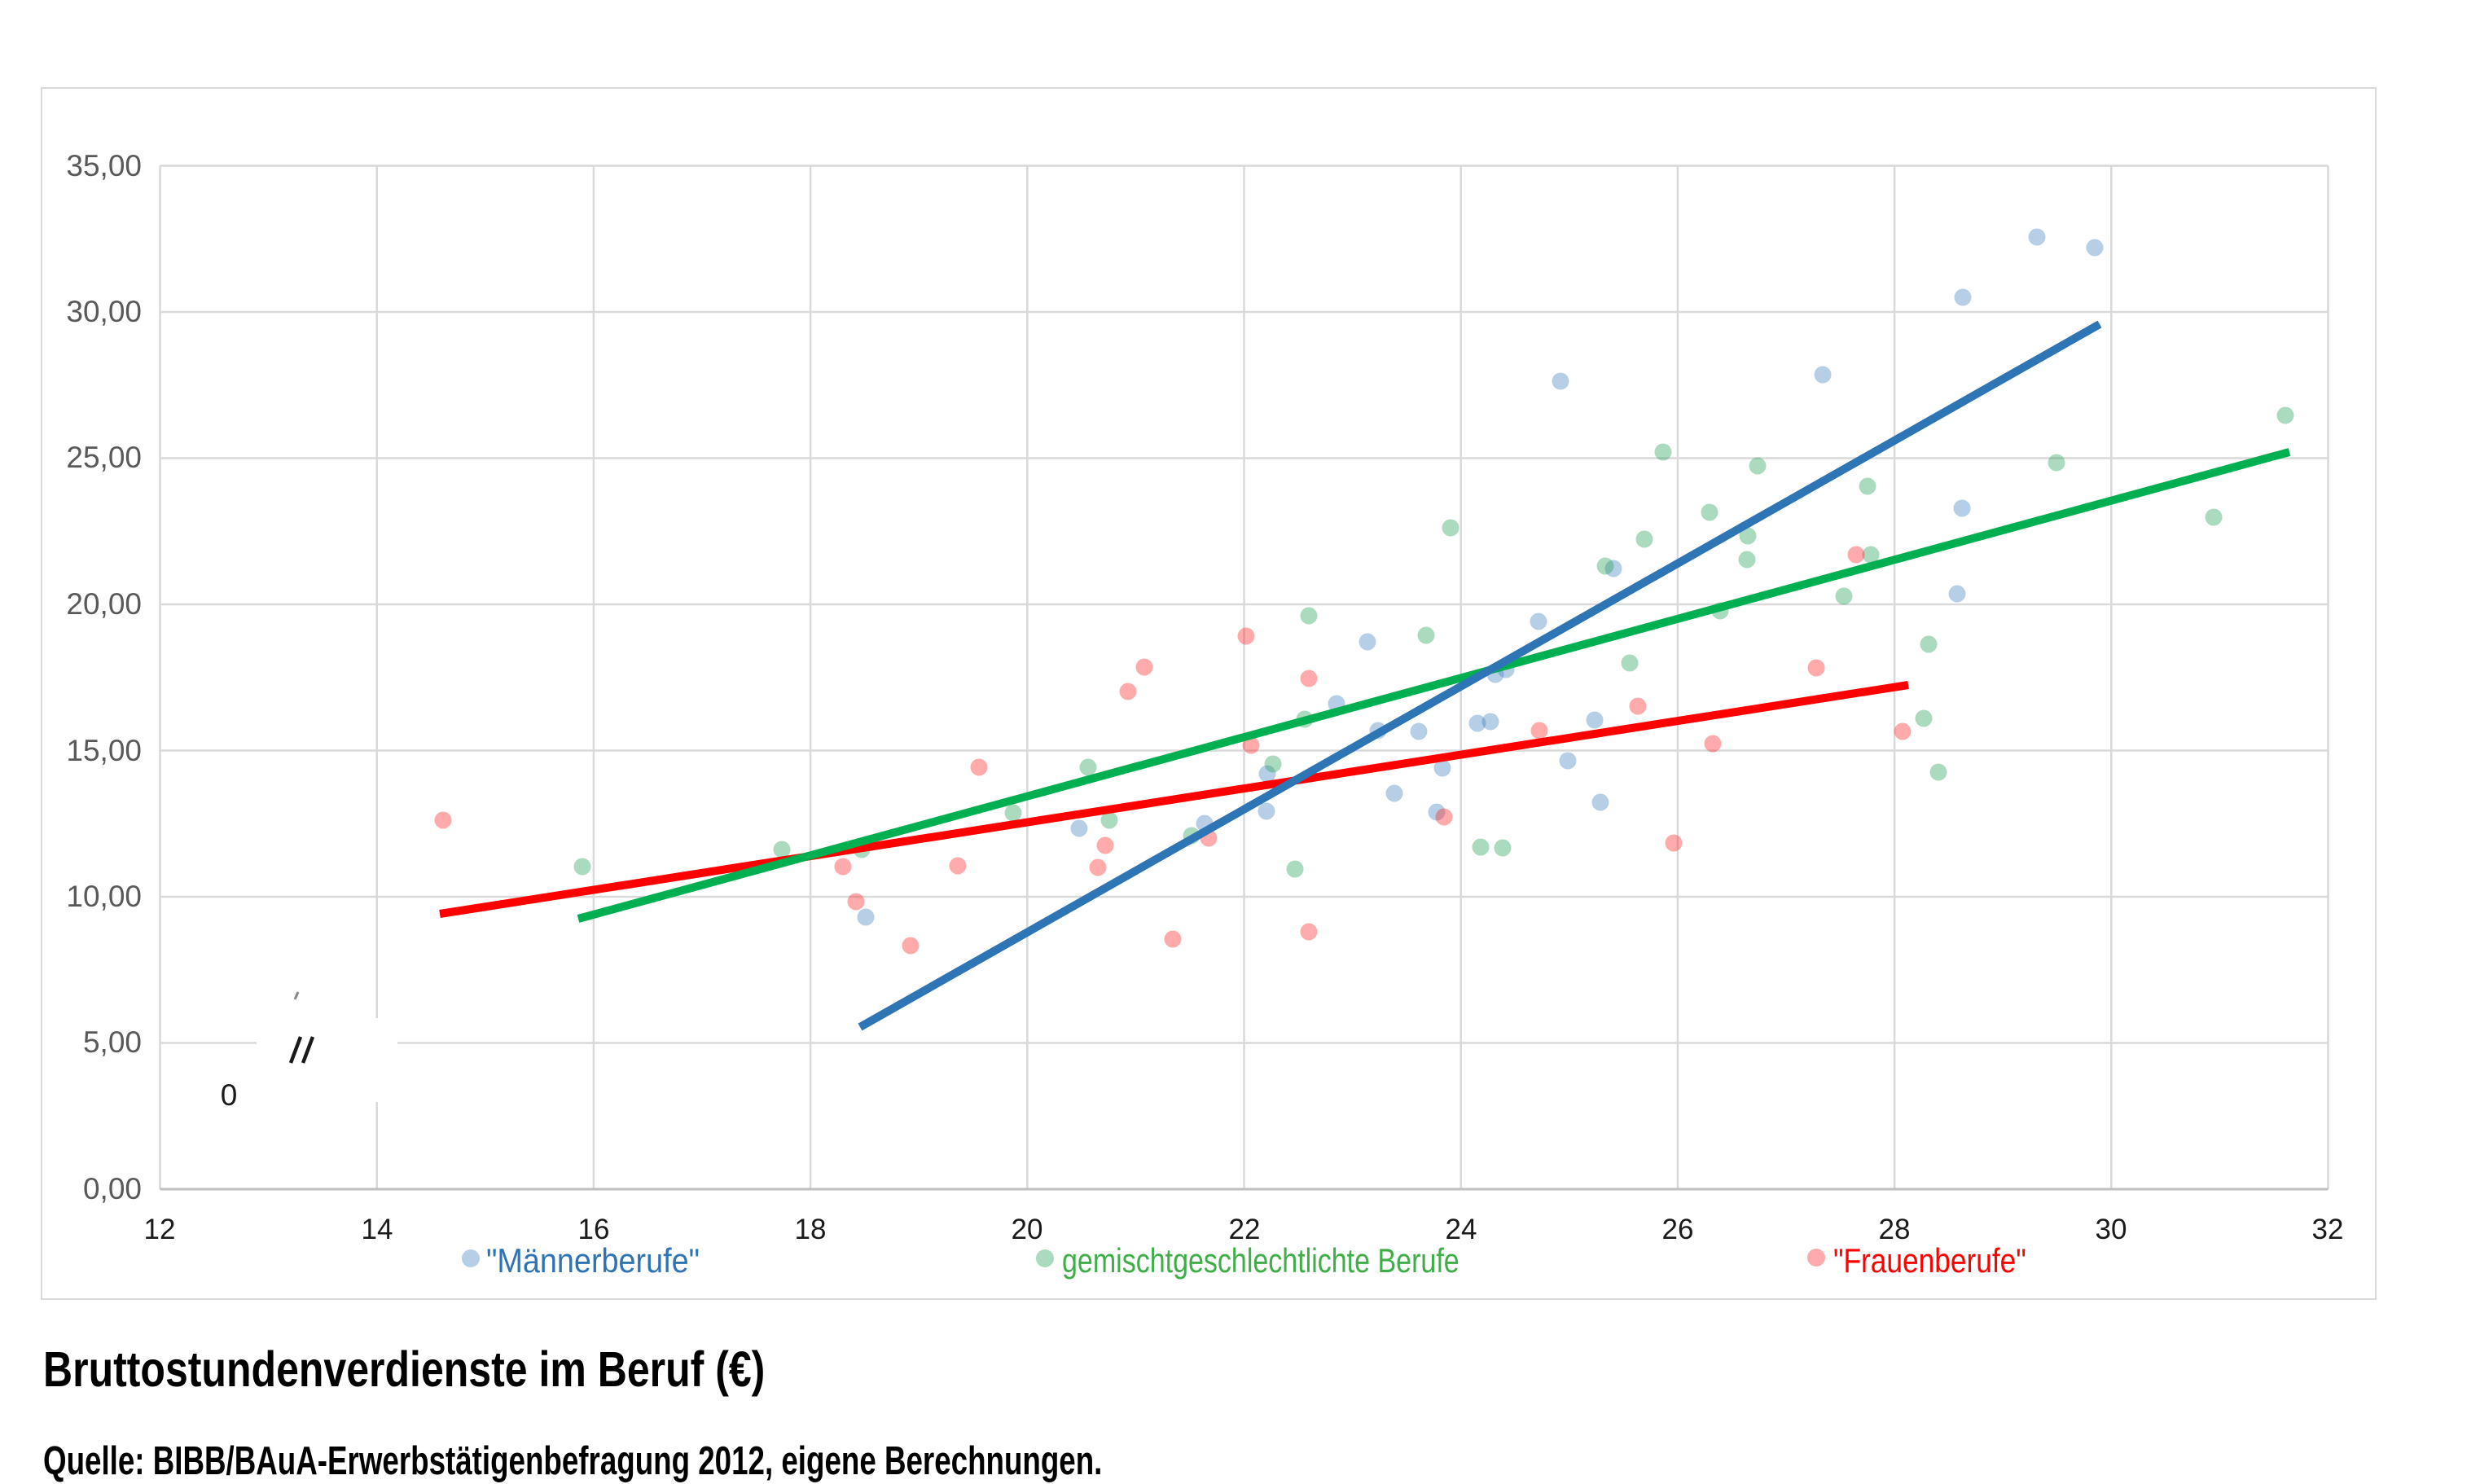 The image size is (2480, 1484). I want to click on svg-text: "Frauenberufe", so click(1929, 1261).